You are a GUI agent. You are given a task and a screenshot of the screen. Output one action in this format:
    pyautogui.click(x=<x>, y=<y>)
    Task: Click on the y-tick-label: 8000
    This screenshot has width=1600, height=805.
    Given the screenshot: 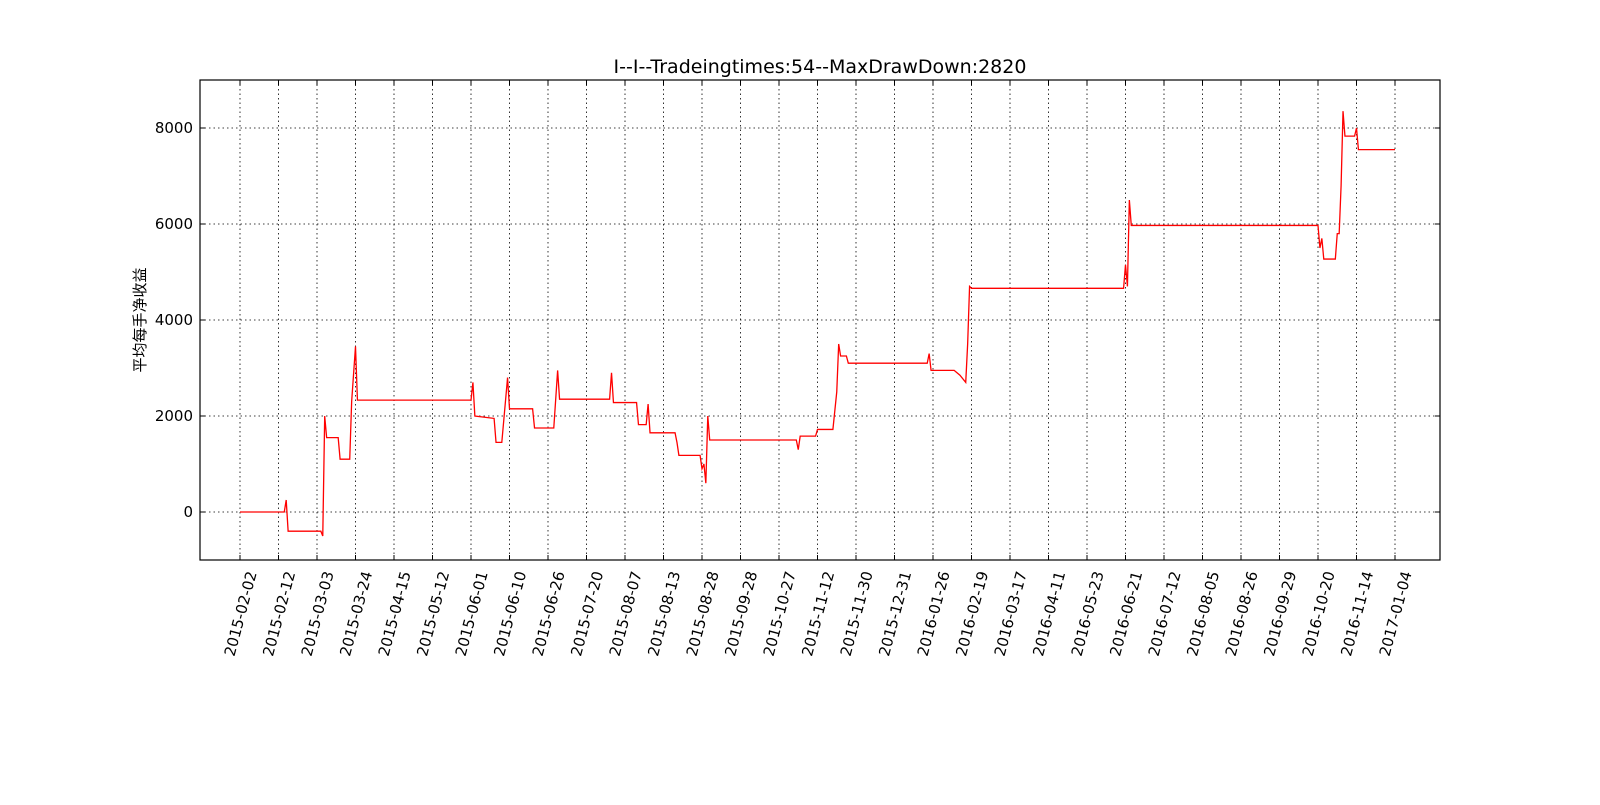 What is the action you would take?
    pyautogui.click(x=174, y=128)
    